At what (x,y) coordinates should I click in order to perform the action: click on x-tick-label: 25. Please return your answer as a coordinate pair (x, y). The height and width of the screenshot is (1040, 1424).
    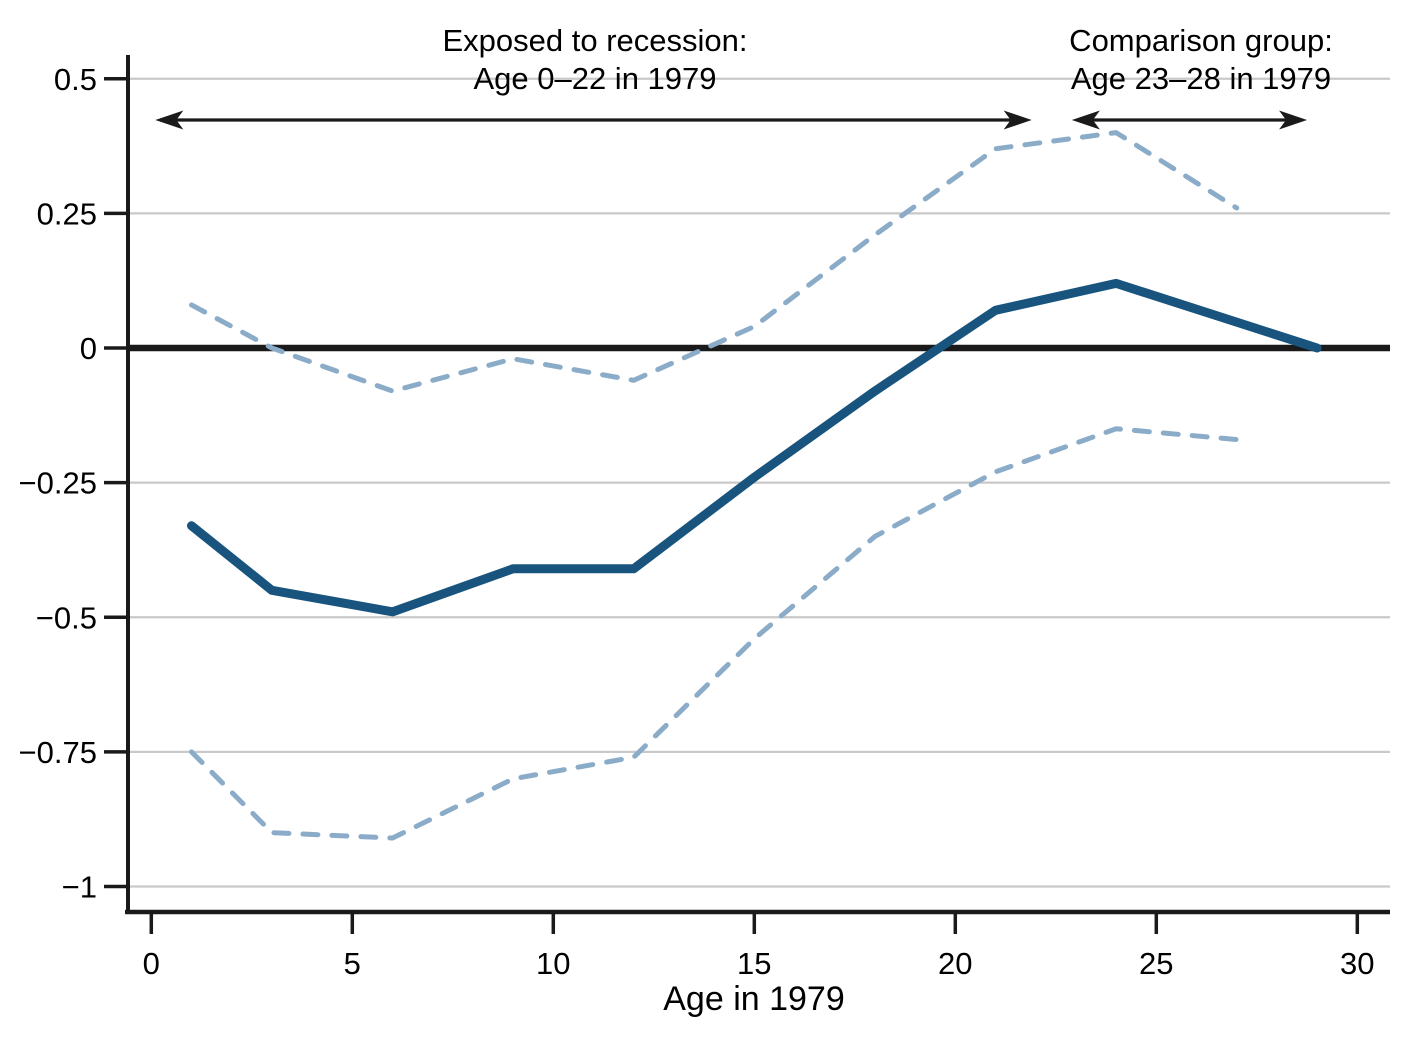
    Looking at the image, I should click on (1156, 963).